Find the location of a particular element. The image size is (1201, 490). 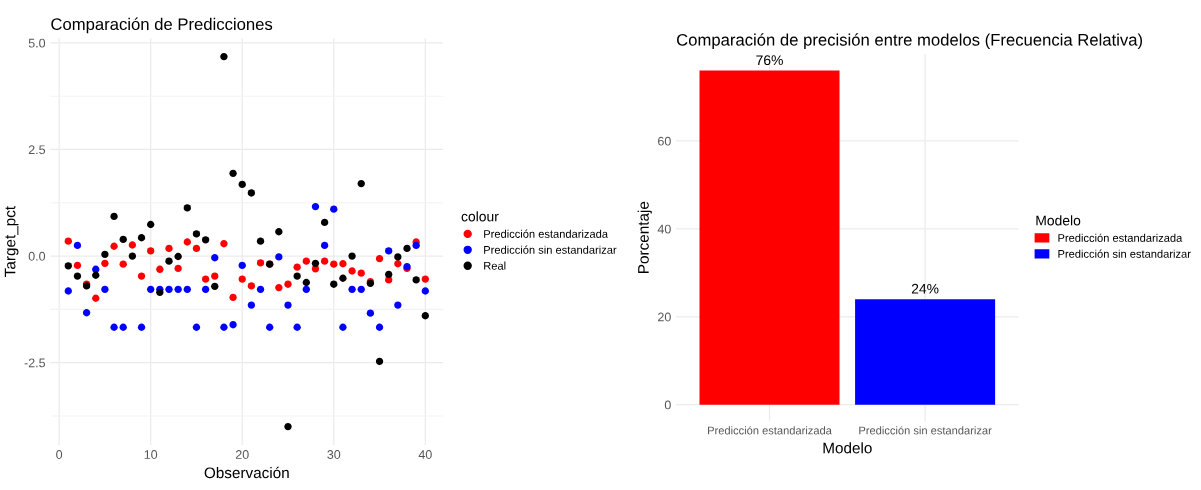

y-axis-title: Porcentaje is located at coordinates (644, 237).